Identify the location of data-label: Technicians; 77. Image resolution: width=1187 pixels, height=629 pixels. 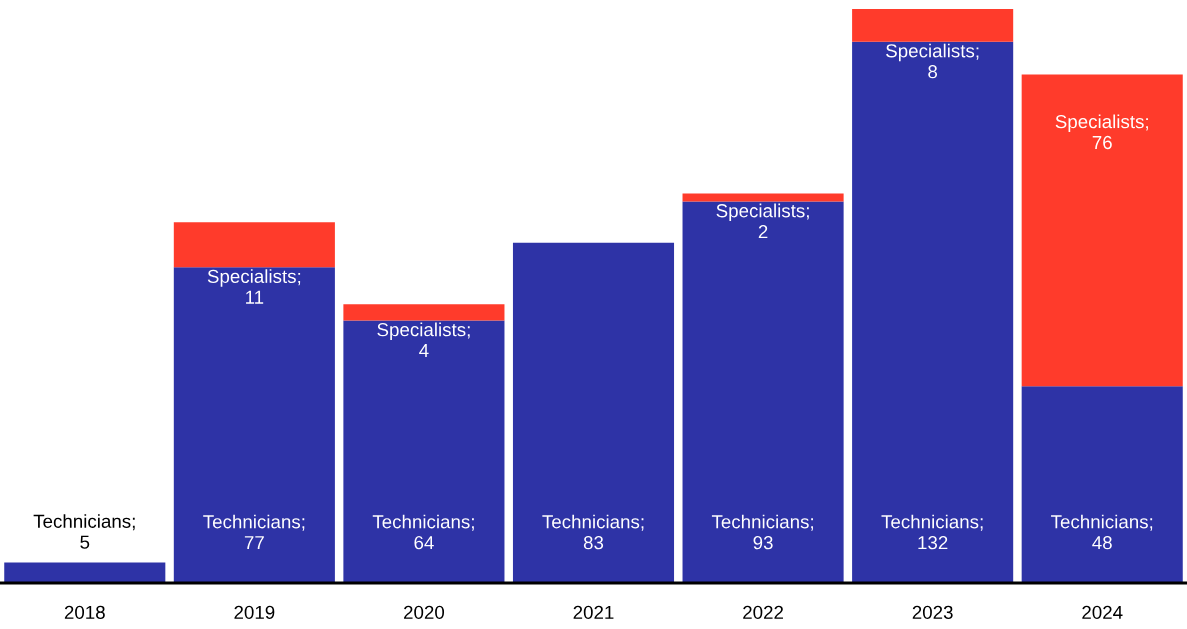
(254, 532).